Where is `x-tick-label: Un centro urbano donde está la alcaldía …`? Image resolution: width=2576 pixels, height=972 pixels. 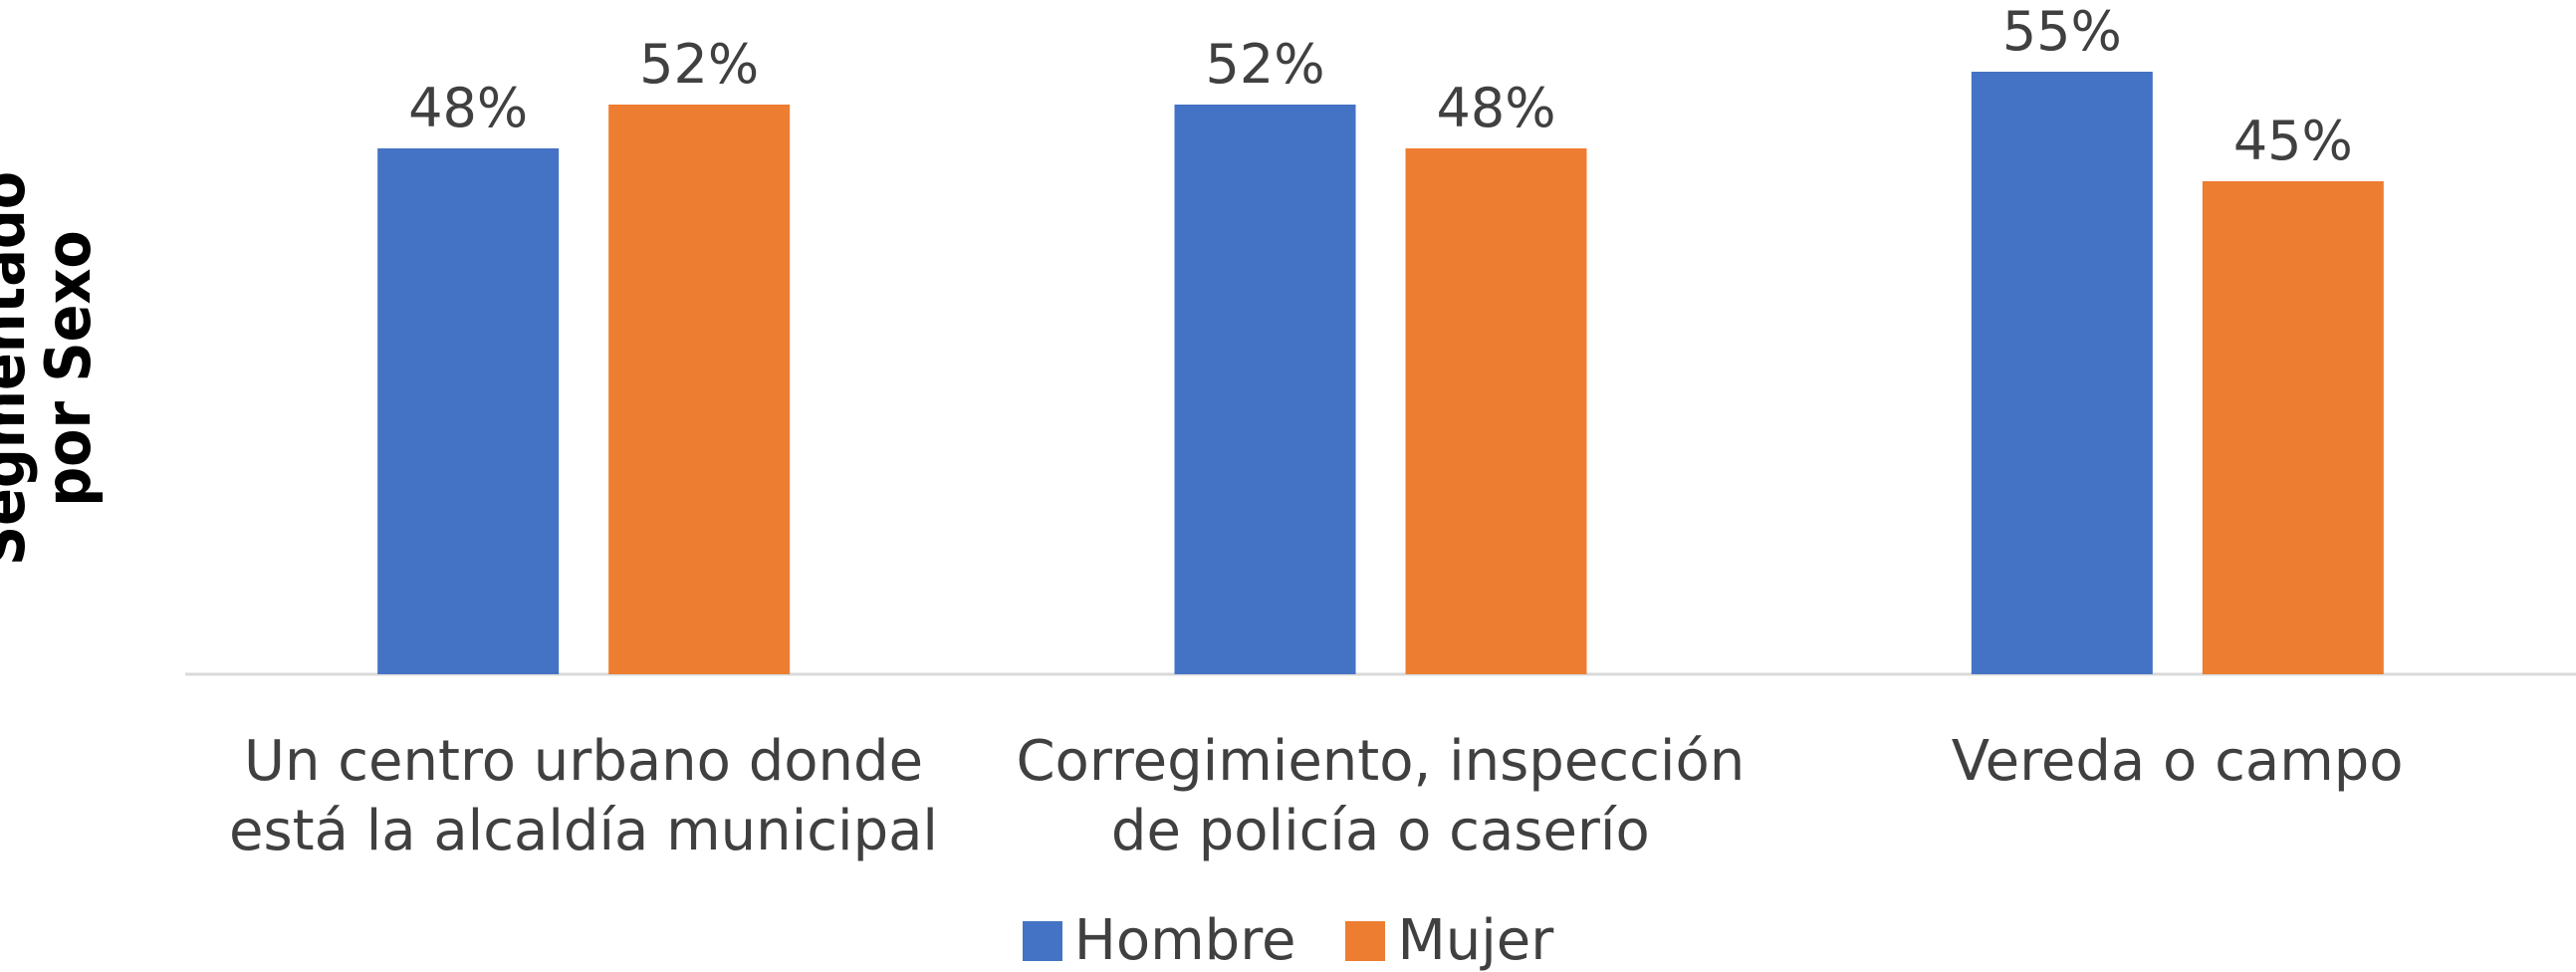
x-tick-label: Un centro urbano donde está la alcaldía … is located at coordinates (583, 796).